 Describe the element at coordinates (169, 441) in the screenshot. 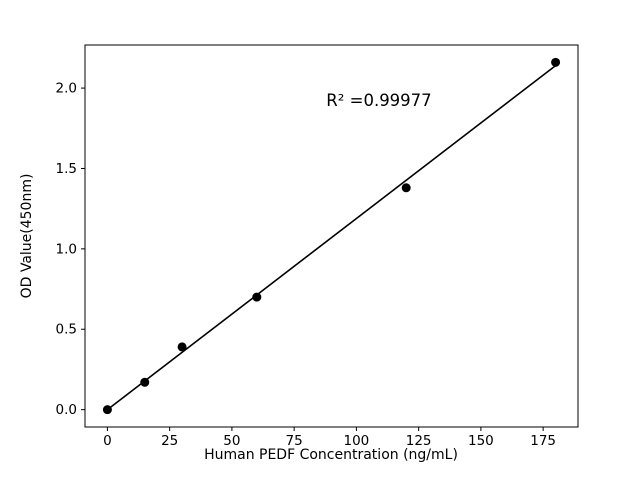

I see `x-tick-label: 25` at that location.